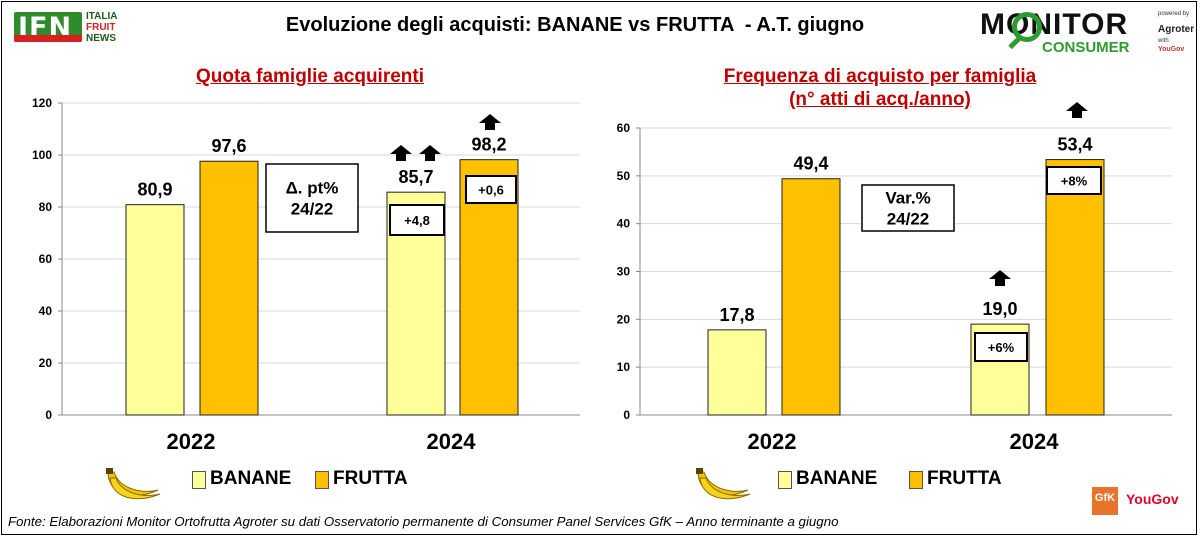 The width and height of the screenshot is (1200, 538). I want to click on data-label-banane-2022: 17,8, so click(736, 315).